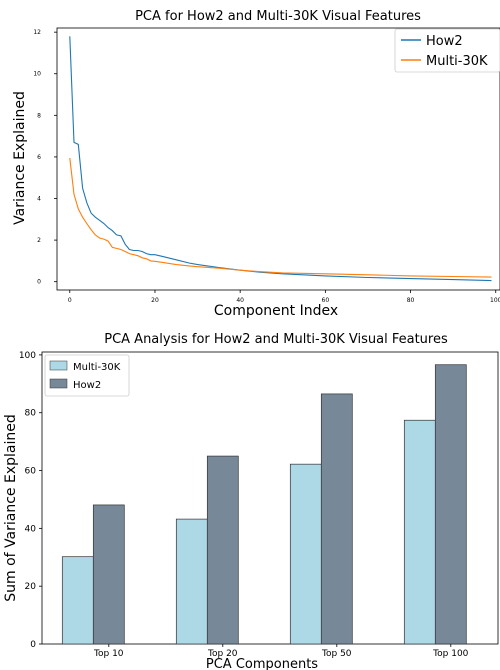  I want to click on line-x-tick-label: 40, so click(240, 300).